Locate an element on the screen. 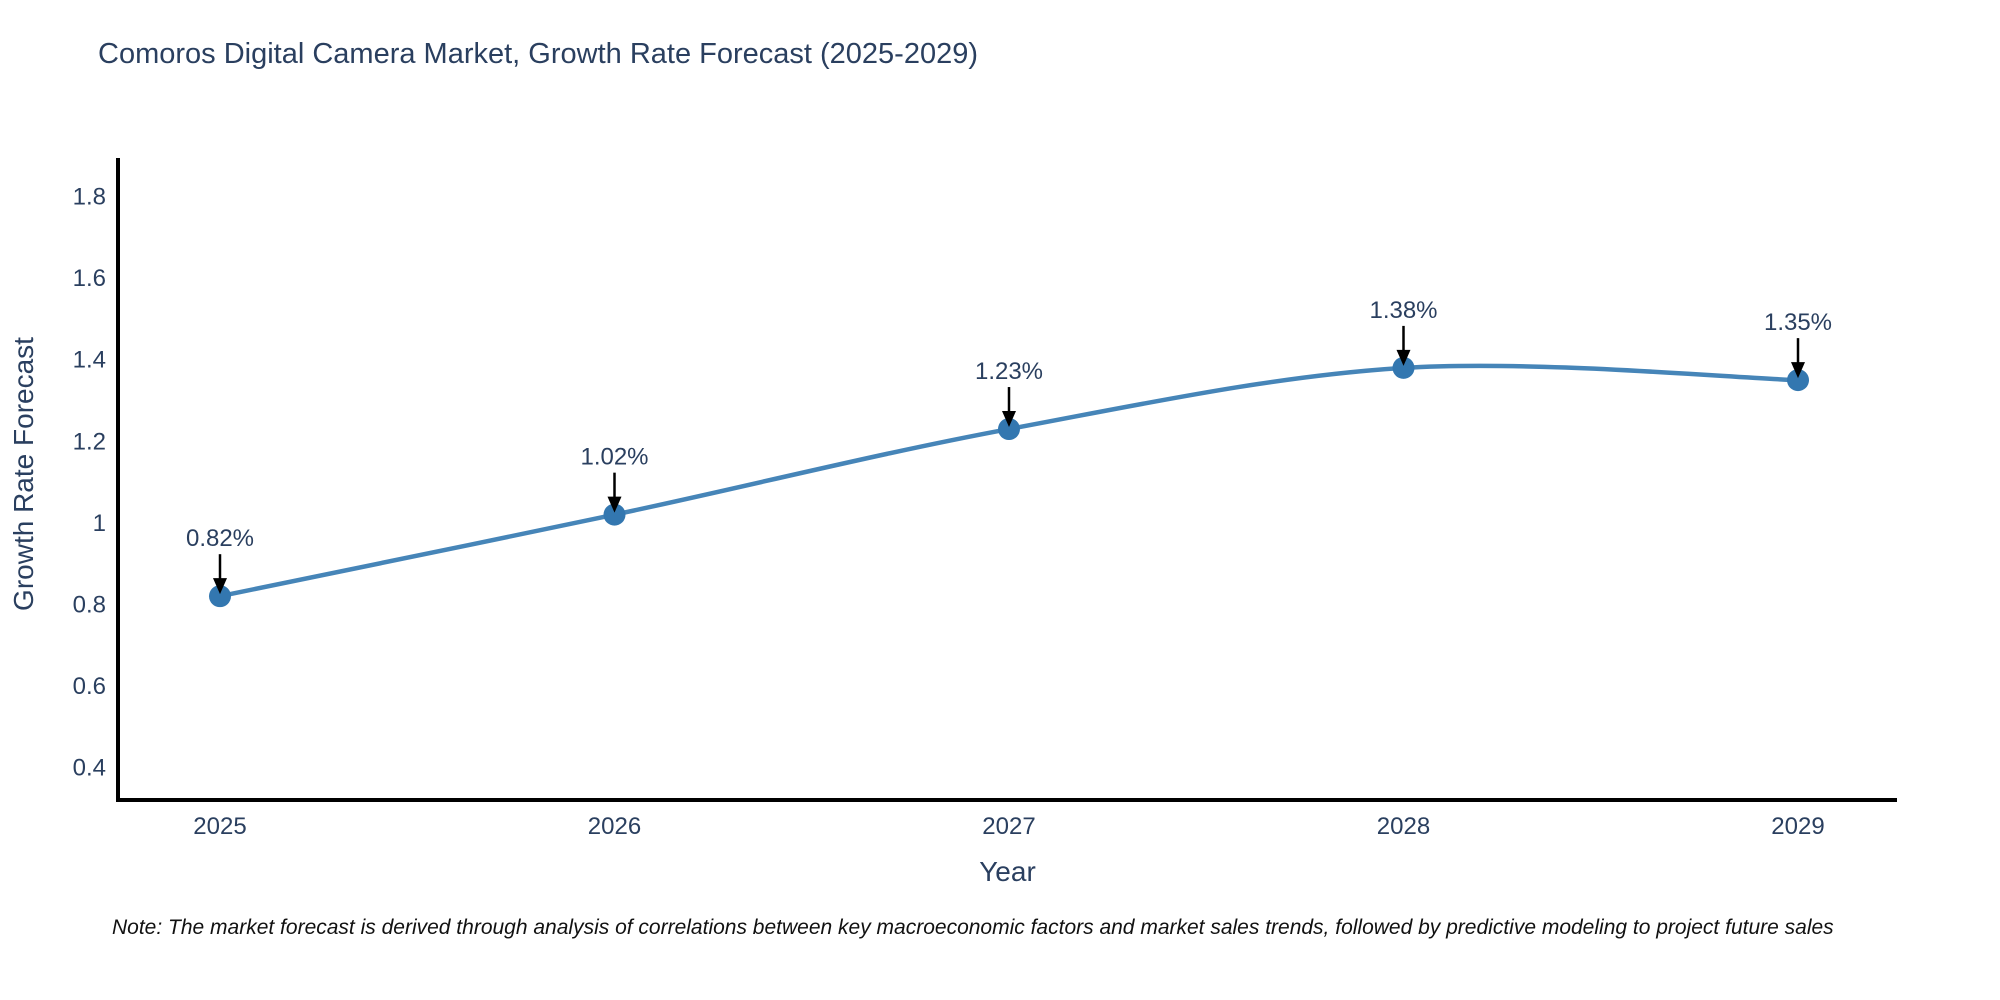 This screenshot has width=2000, height=1000. data-point-2025 is located at coordinates (220, 596).